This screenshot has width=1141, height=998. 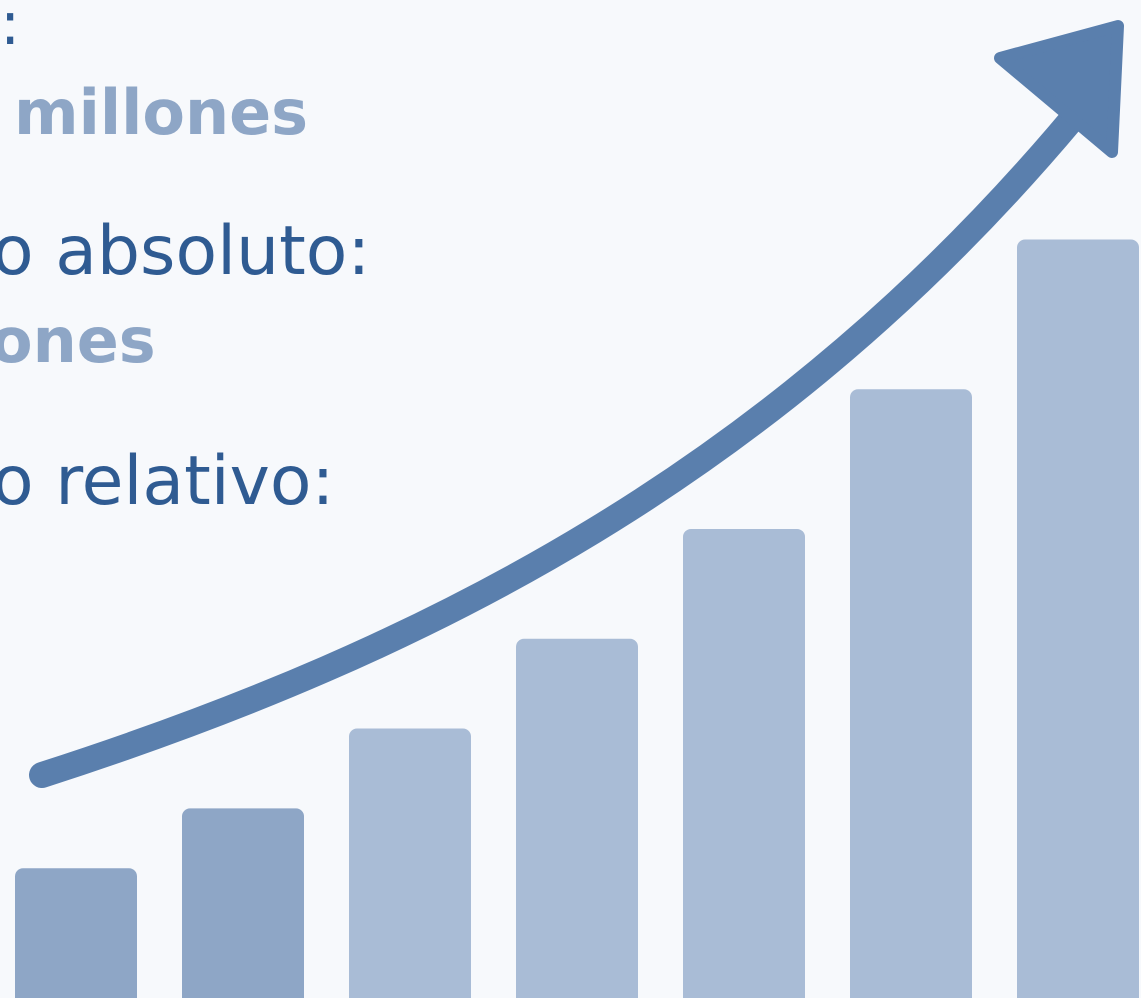 What do you see at coordinates (167, 481) in the screenshot?
I see `label-fragment-relativo: o relativo:` at bounding box center [167, 481].